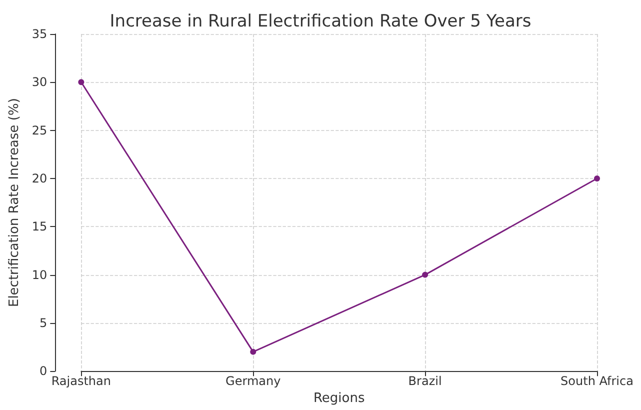 Image resolution: width=641 pixels, height=410 pixels. I want to click on y-tick-label: 10, so click(40, 275).